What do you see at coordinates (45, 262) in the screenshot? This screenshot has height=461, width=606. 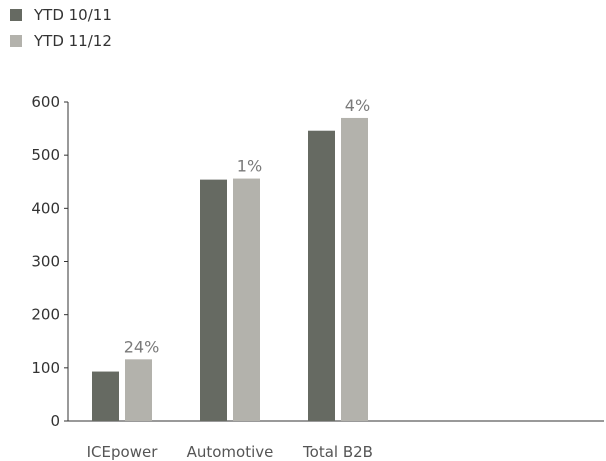 I see `y-tick-label: 300` at bounding box center [45, 262].